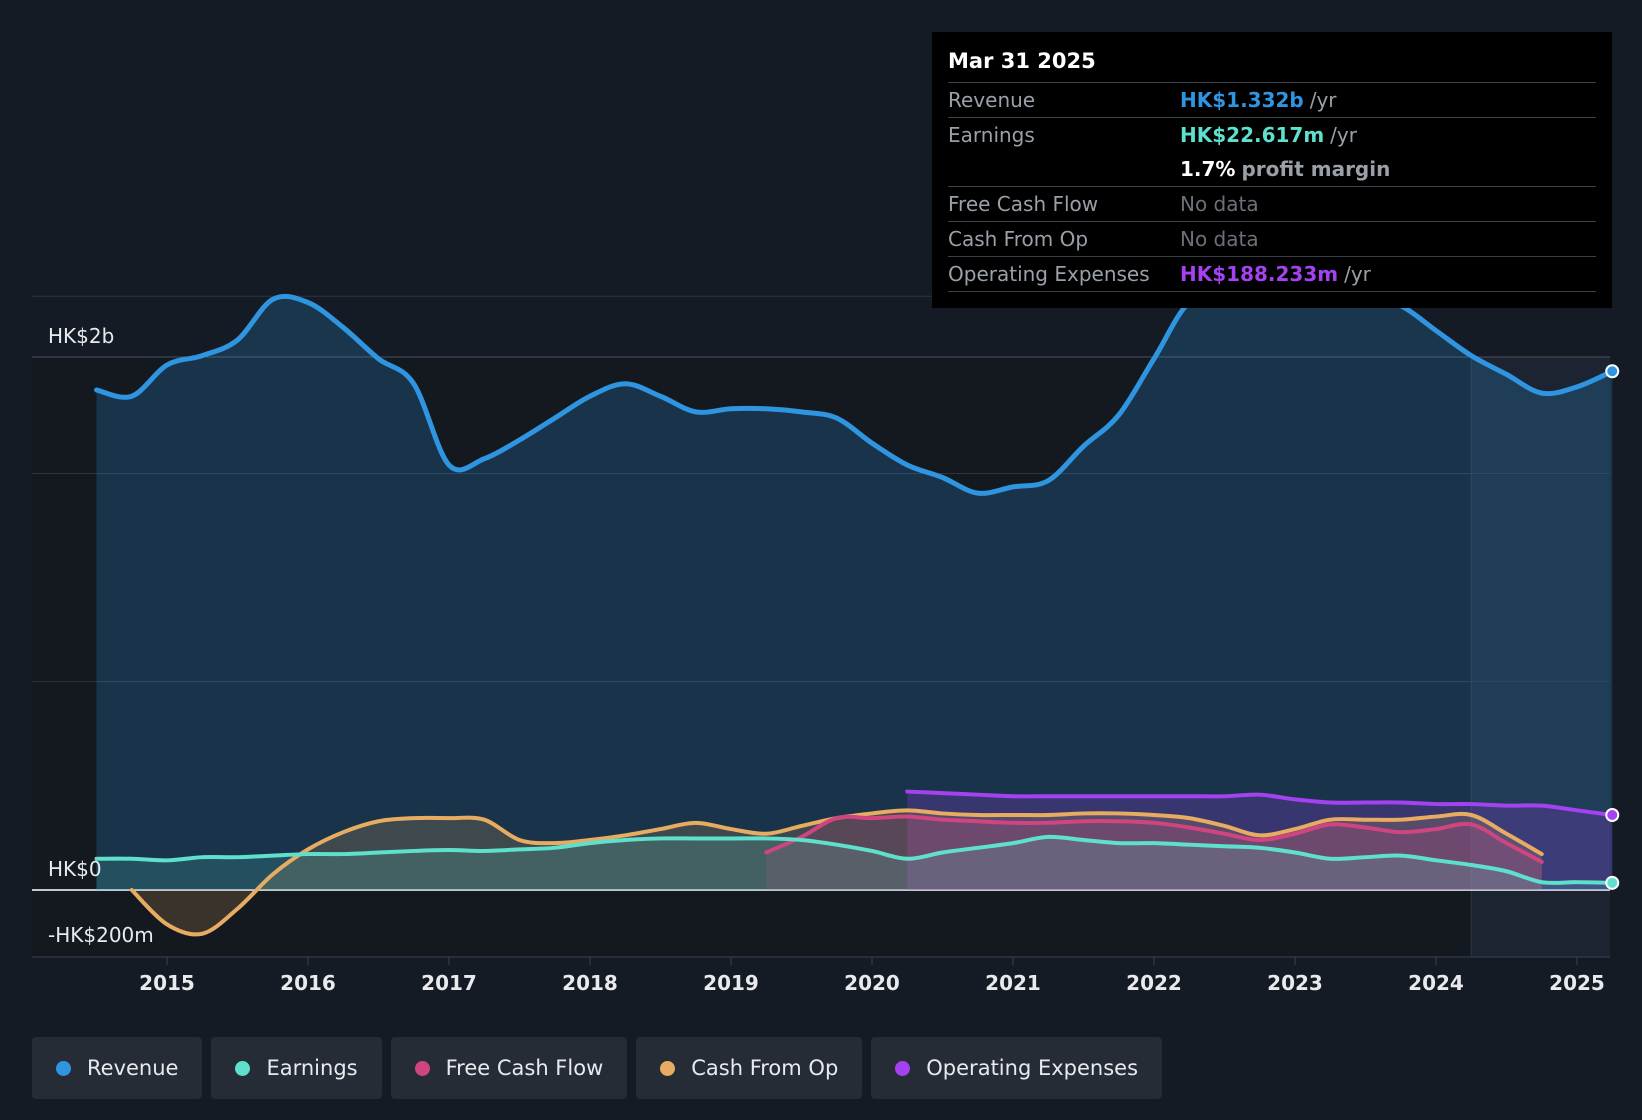 The image size is (1642, 1120). I want to click on area-fcf, so click(1154, 853).